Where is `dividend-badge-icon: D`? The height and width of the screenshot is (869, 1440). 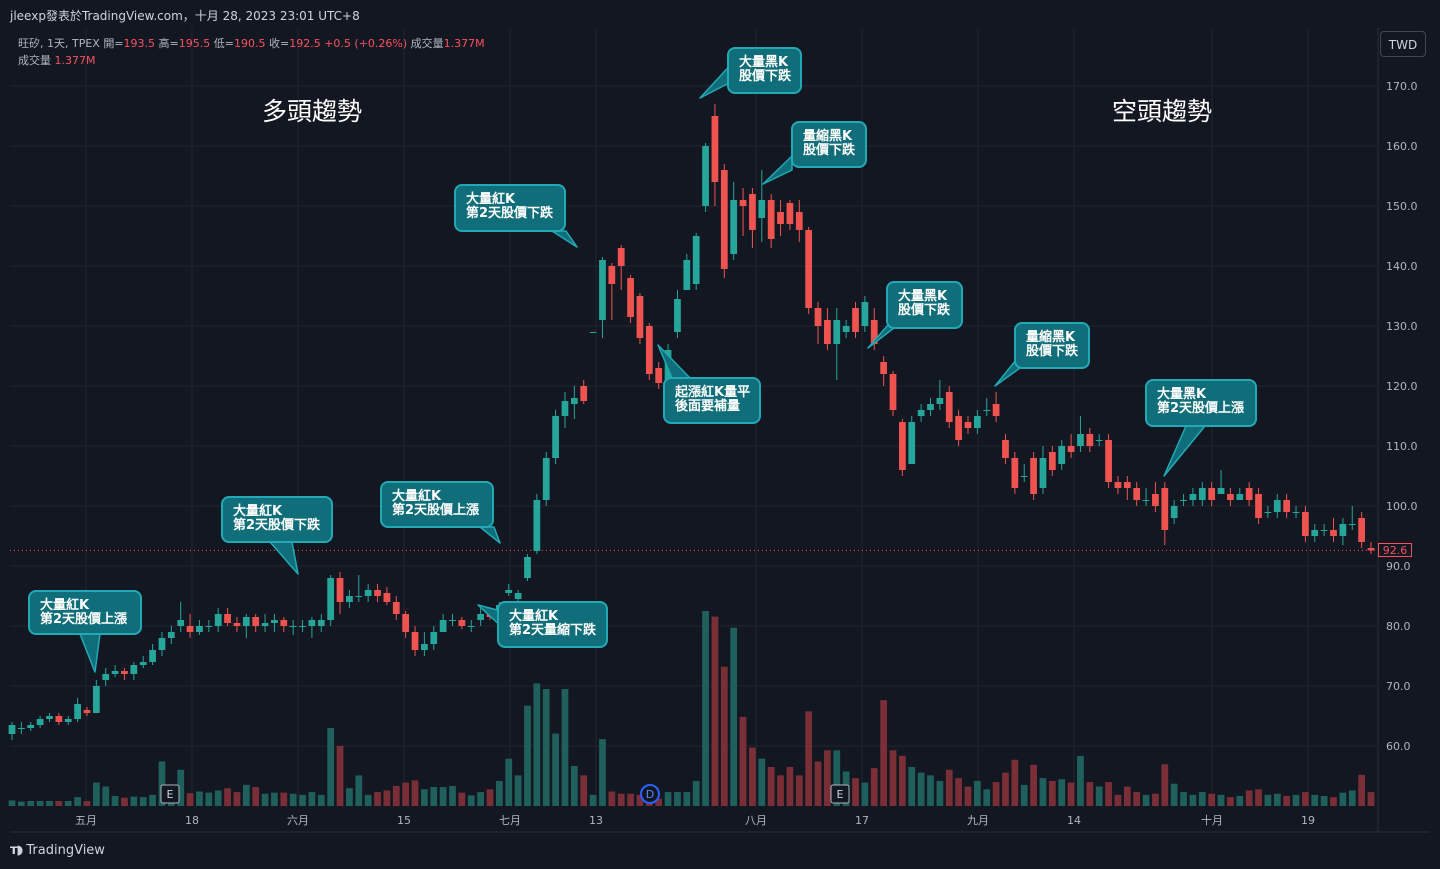 dividend-badge-icon: D is located at coordinates (650, 794).